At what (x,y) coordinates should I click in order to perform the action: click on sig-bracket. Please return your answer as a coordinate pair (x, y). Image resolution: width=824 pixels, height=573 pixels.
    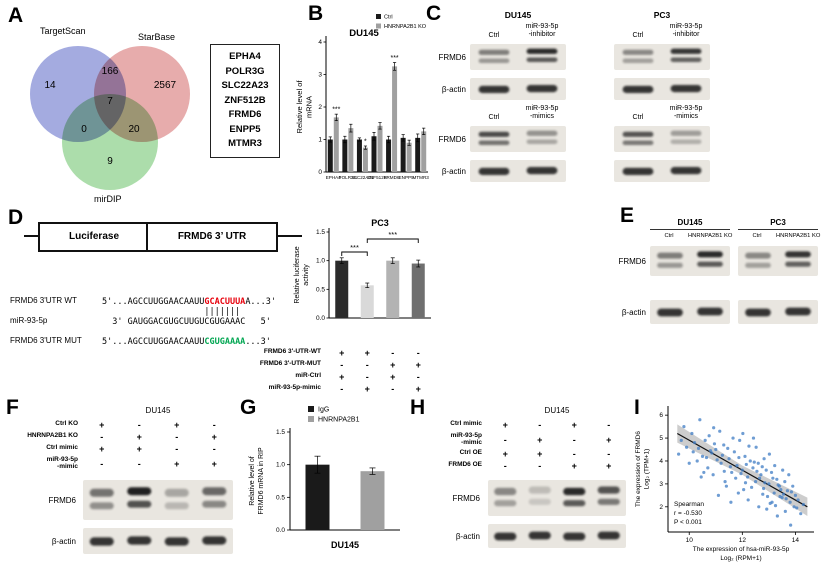
    Looking at the image, I should click on (354, 253).